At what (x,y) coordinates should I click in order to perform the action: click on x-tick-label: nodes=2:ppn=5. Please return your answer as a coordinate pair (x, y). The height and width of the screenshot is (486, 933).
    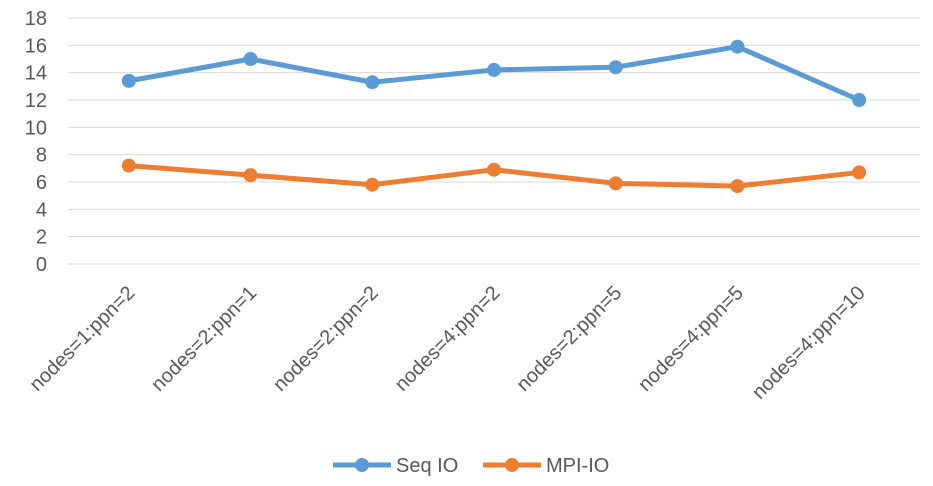
    Looking at the image, I should click on (569, 339).